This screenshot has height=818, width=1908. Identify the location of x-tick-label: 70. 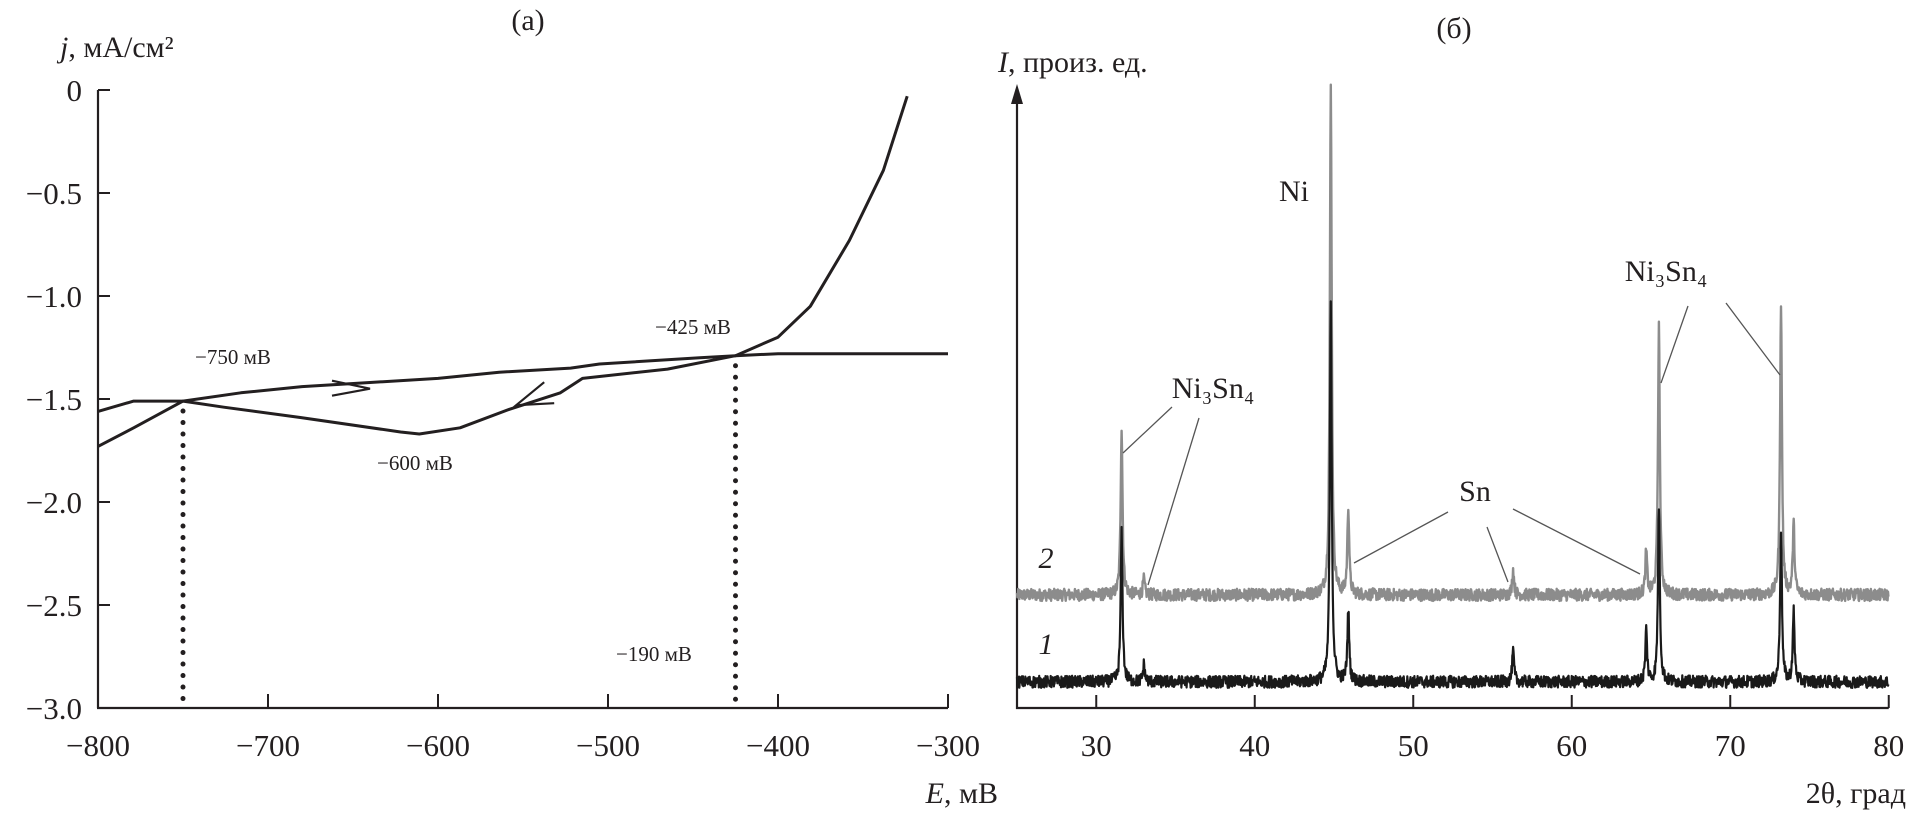
(1730, 745).